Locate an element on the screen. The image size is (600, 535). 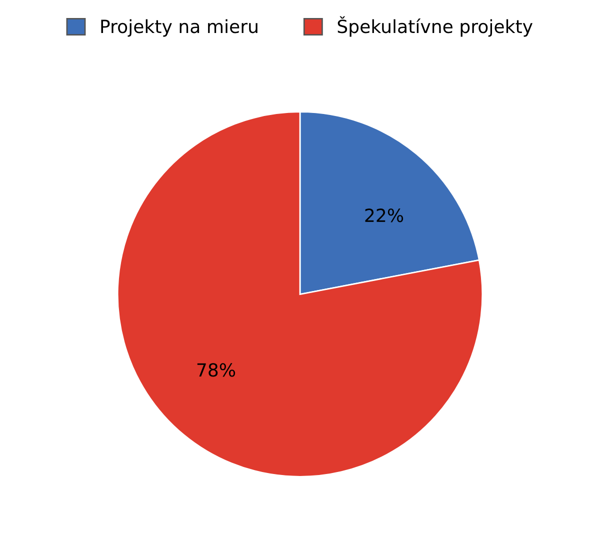
legend-label: Špekulatívne projekty is located at coordinates (435, 26).